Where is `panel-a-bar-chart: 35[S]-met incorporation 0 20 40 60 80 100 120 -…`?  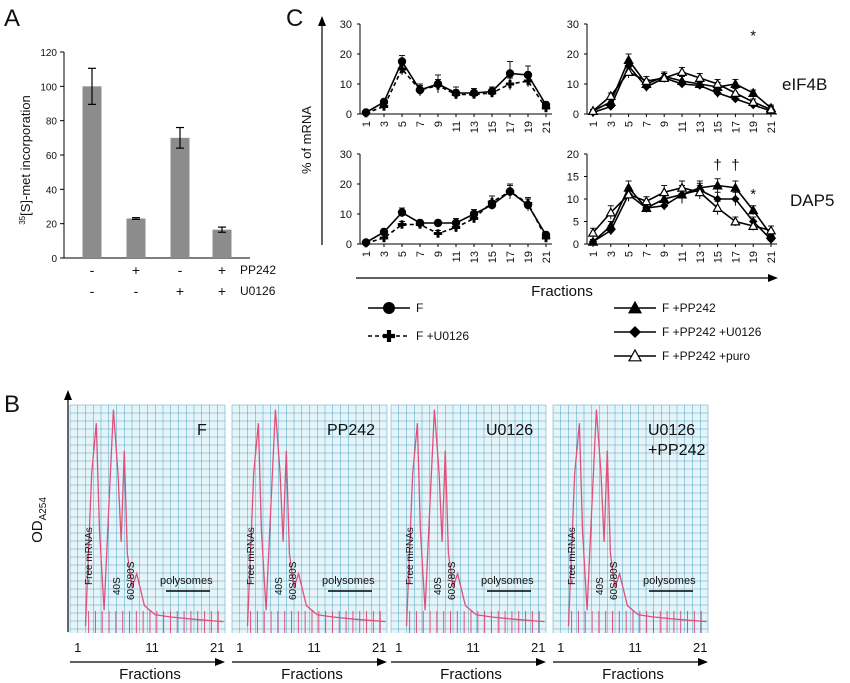
panel-a-bar-chart: 35[S]-met incorporation 0 20 40 60 80 100 120 -… is located at coordinates (147, 173).